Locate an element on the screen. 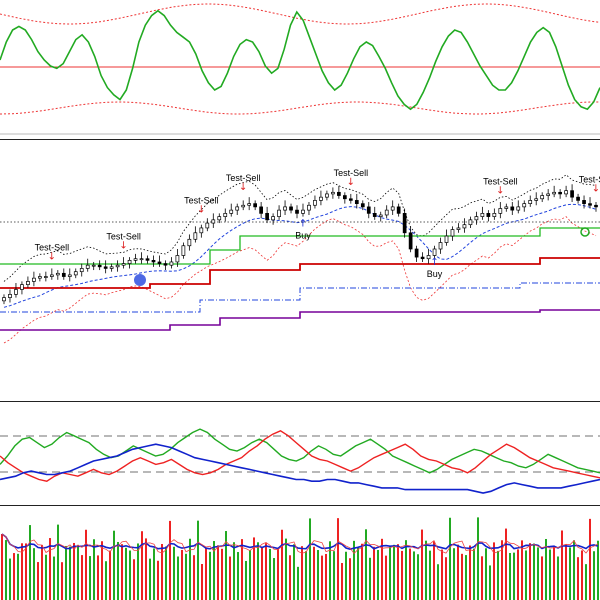  volume-short-average-line is located at coordinates (300, 544).